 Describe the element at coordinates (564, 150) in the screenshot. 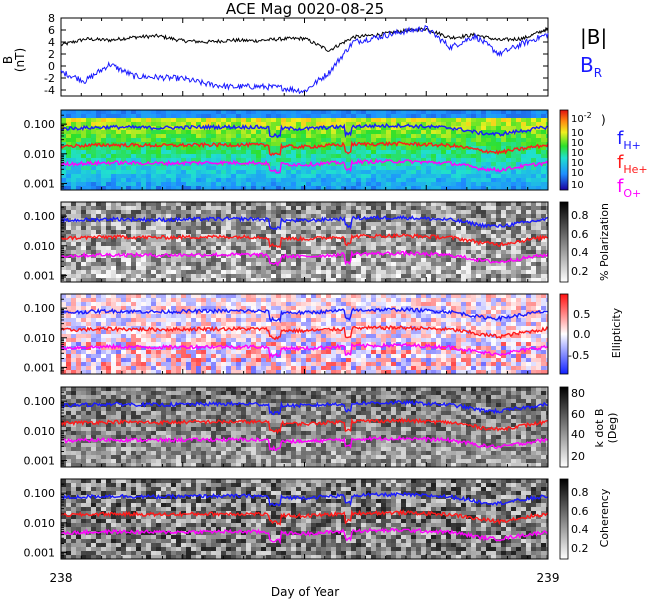

I see `colorbar-power-bar` at that location.